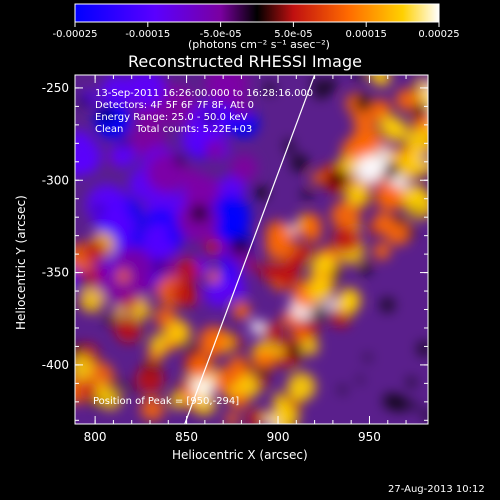 The image size is (500, 500). What do you see at coordinates (259, 44) in the screenshot?
I see `colorbar-units: (photons cm⁻² s⁻¹ asec⁻²)` at bounding box center [259, 44].